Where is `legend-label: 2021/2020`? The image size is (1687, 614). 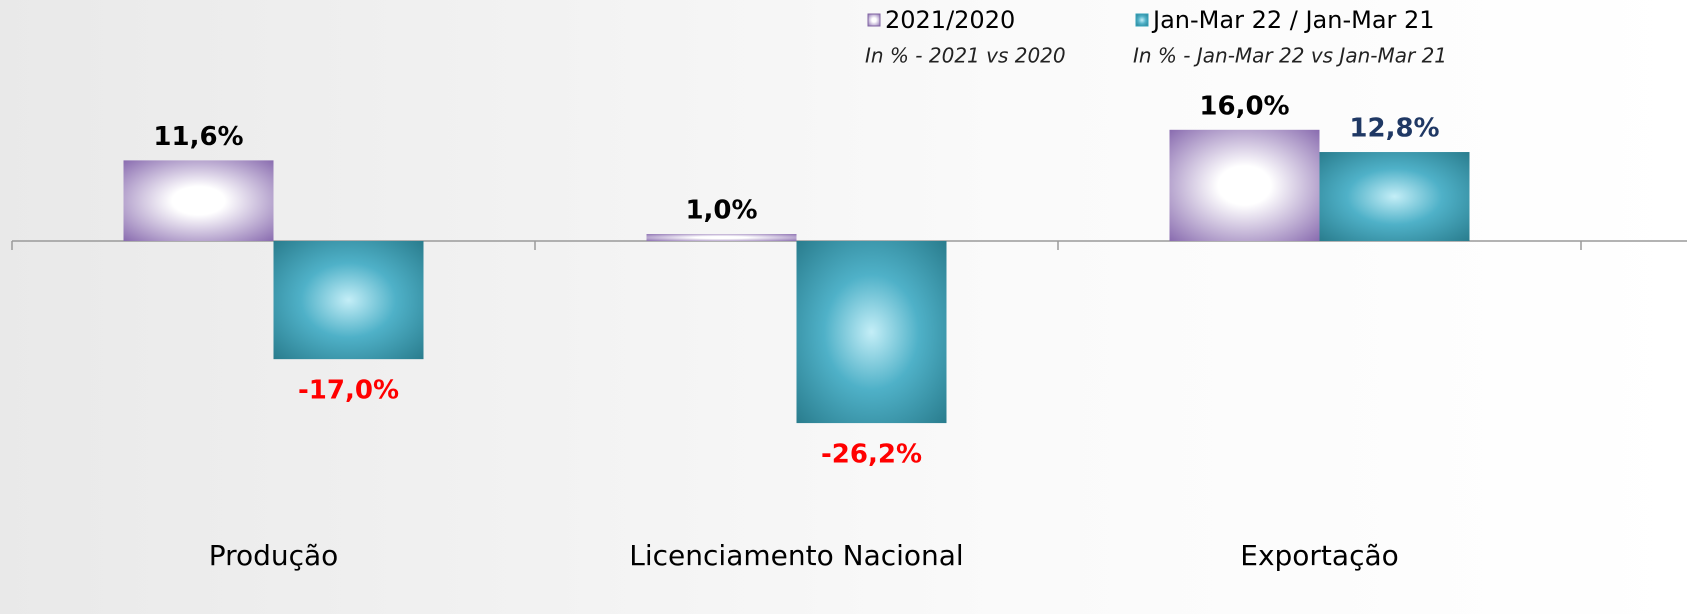 legend-label: 2021/2020 is located at coordinates (950, 20).